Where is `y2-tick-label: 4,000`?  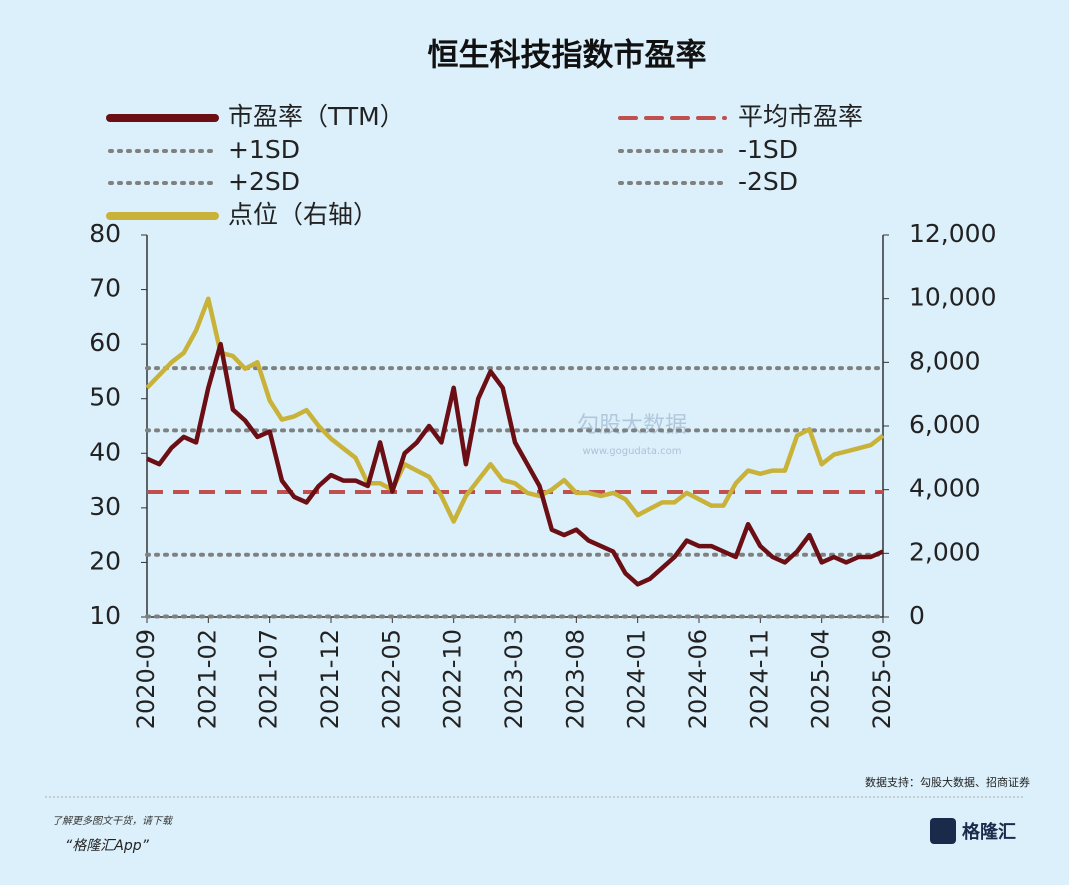 y2-tick-label: 4,000 is located at coordinates (945, 488).